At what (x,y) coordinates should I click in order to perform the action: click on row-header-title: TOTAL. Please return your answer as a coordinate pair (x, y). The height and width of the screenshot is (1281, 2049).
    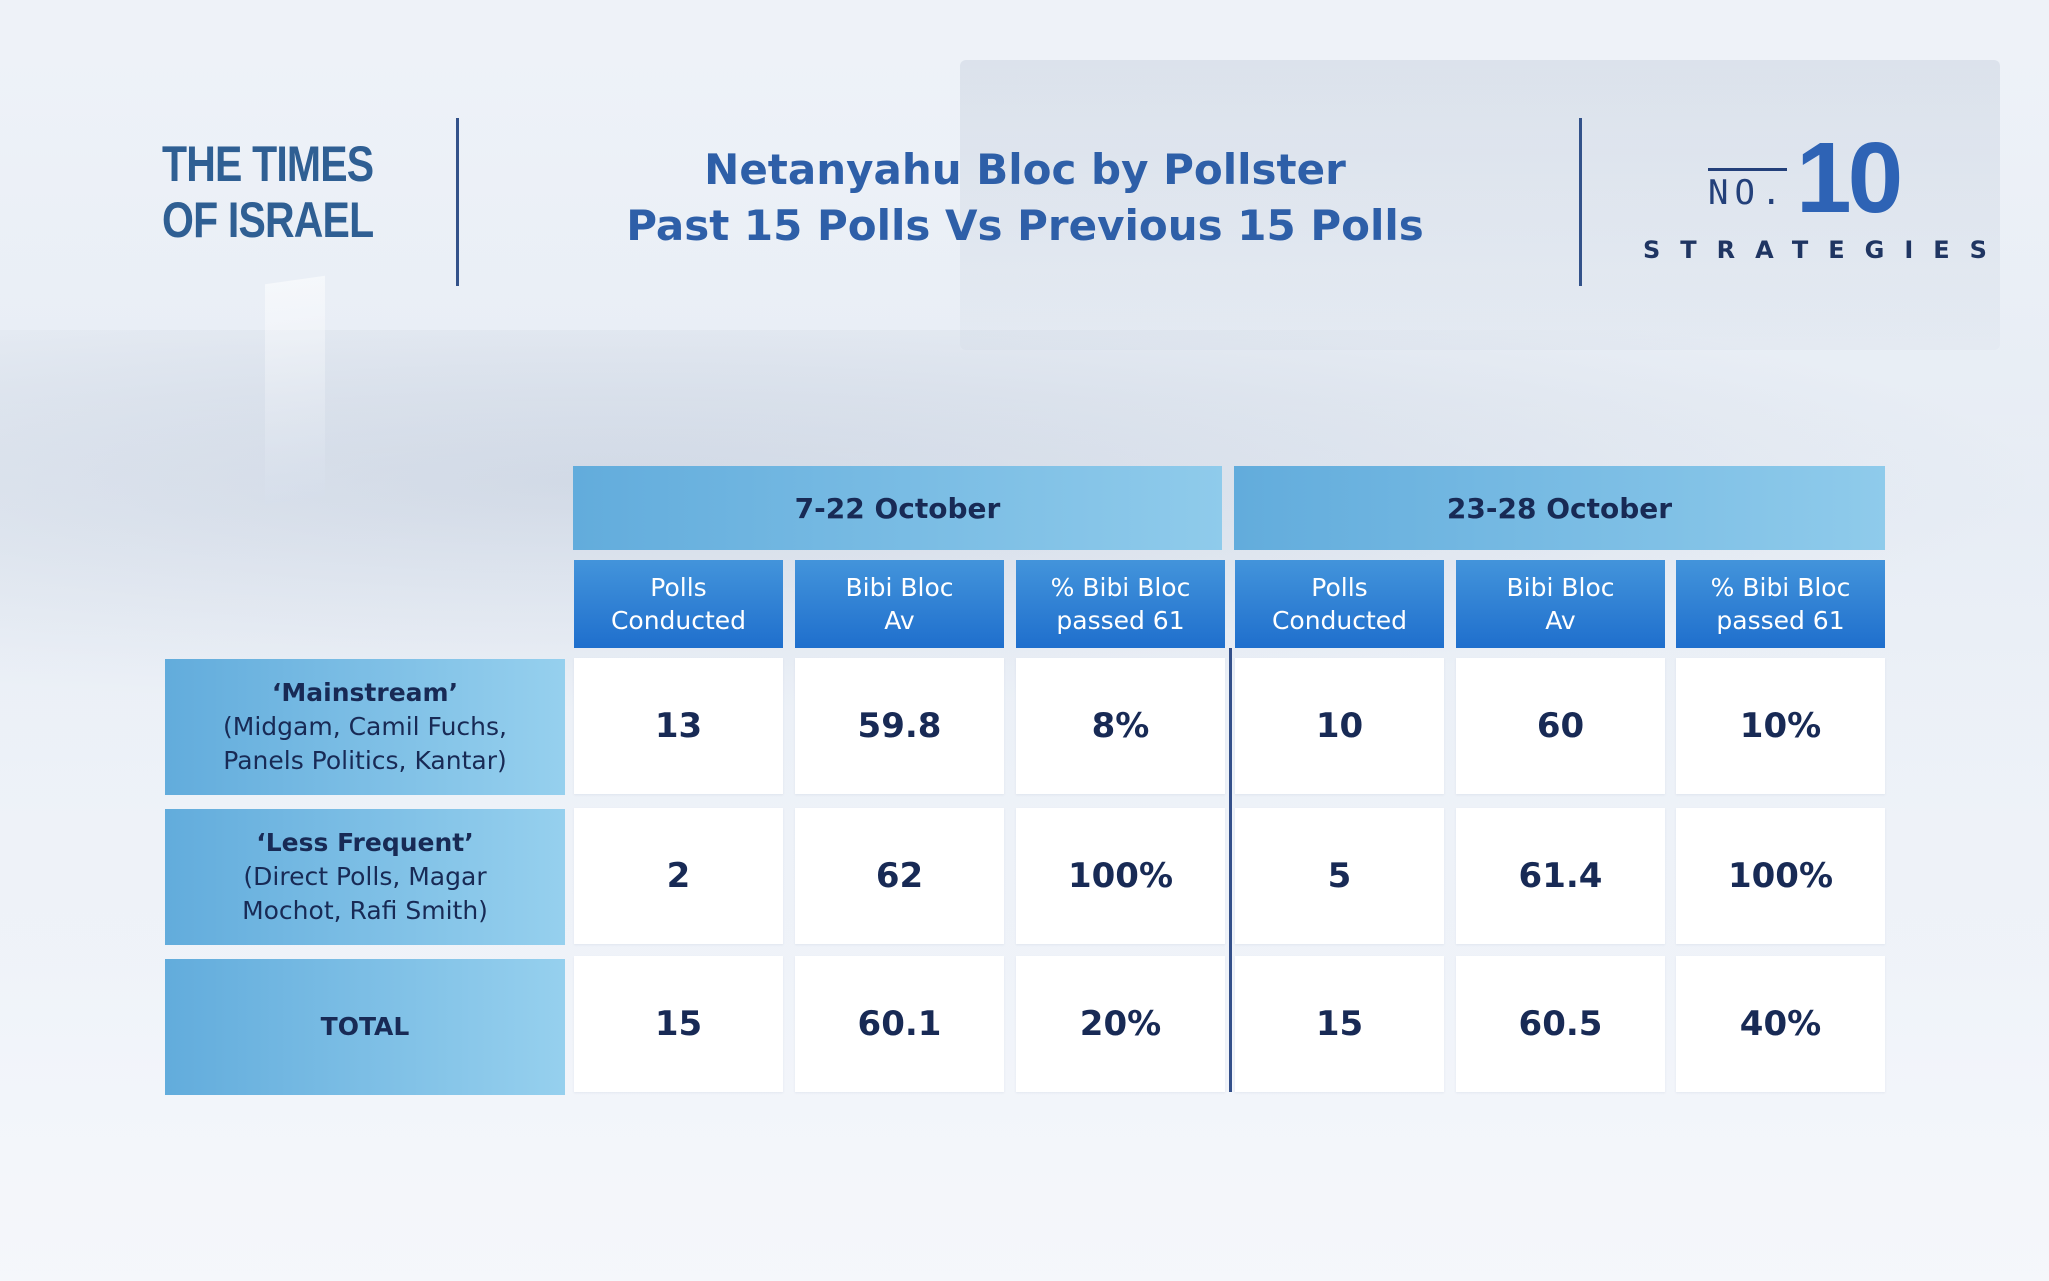
    Looking at the image, I should click on (365, 1026).